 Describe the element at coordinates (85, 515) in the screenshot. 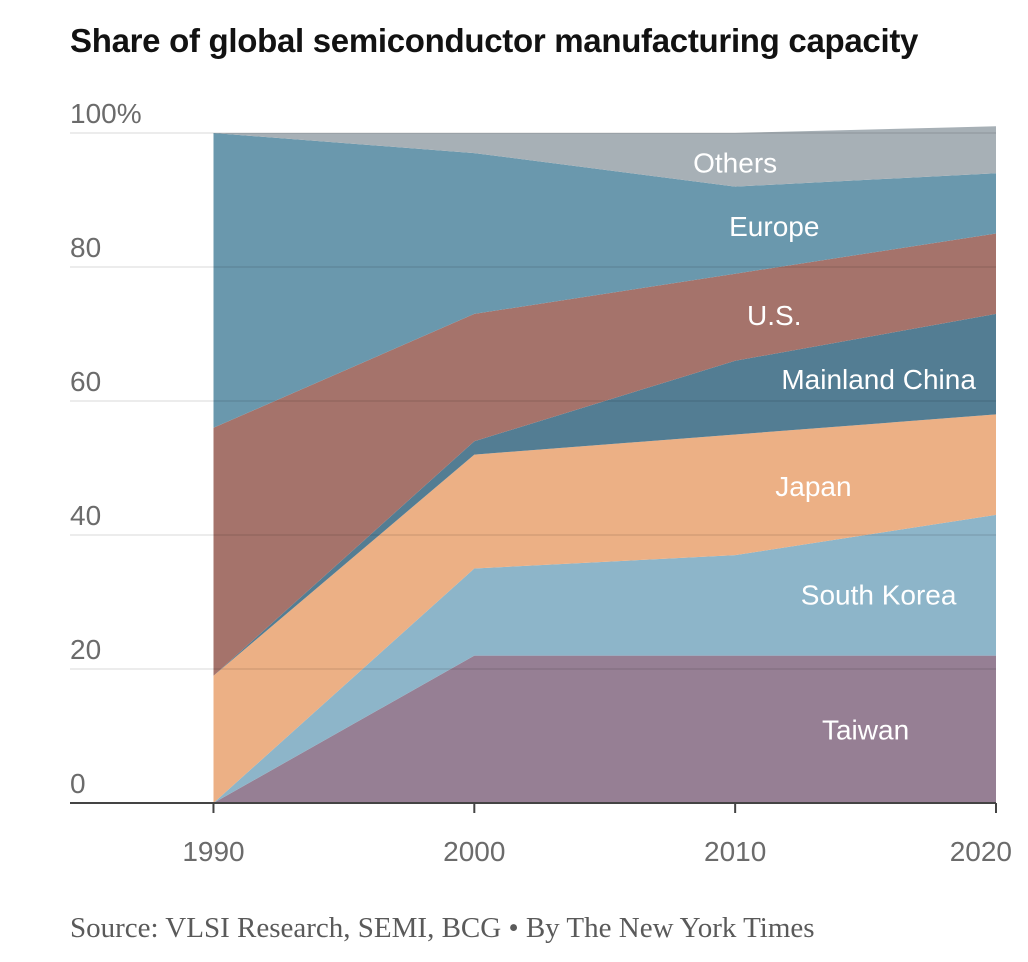

I see `y-tick-label-40: 40` at that location.